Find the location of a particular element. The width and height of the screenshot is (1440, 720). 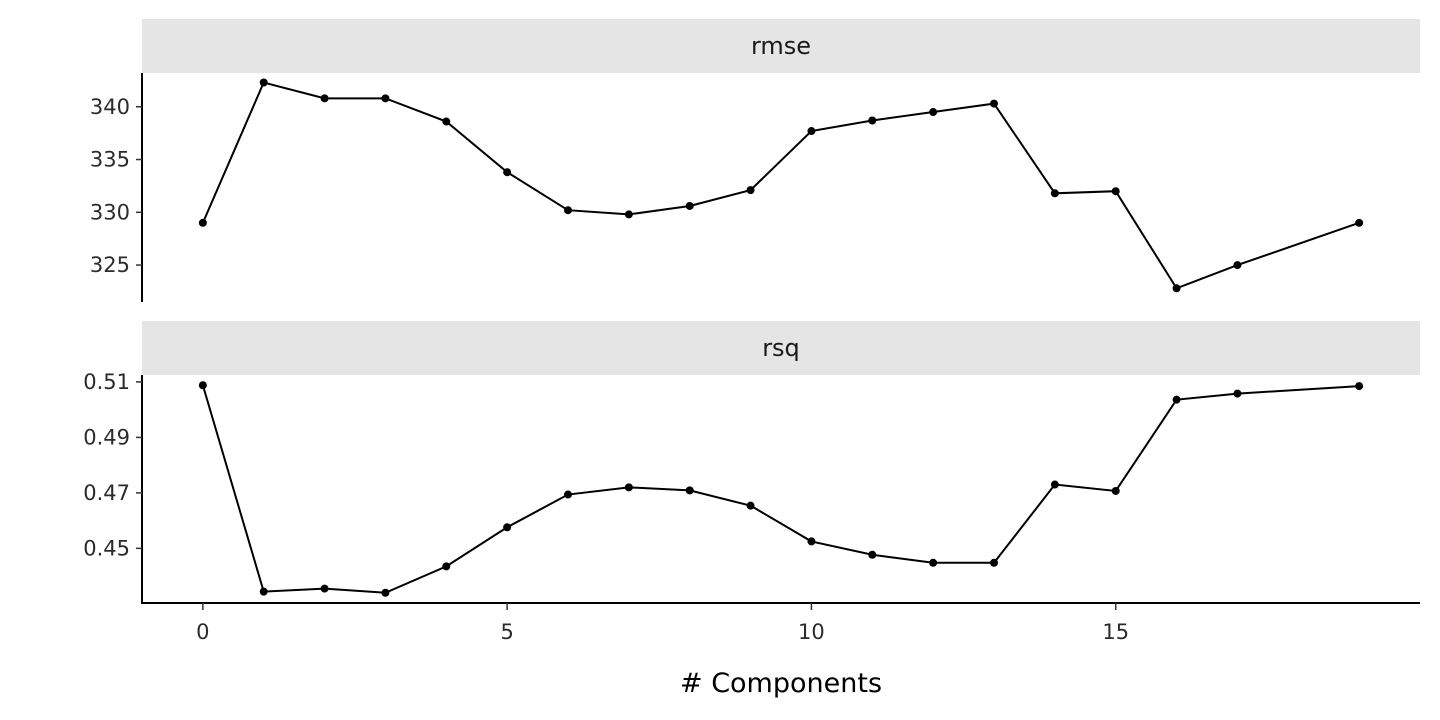

facet-strip-rsq is located at coordinates (781, 348).